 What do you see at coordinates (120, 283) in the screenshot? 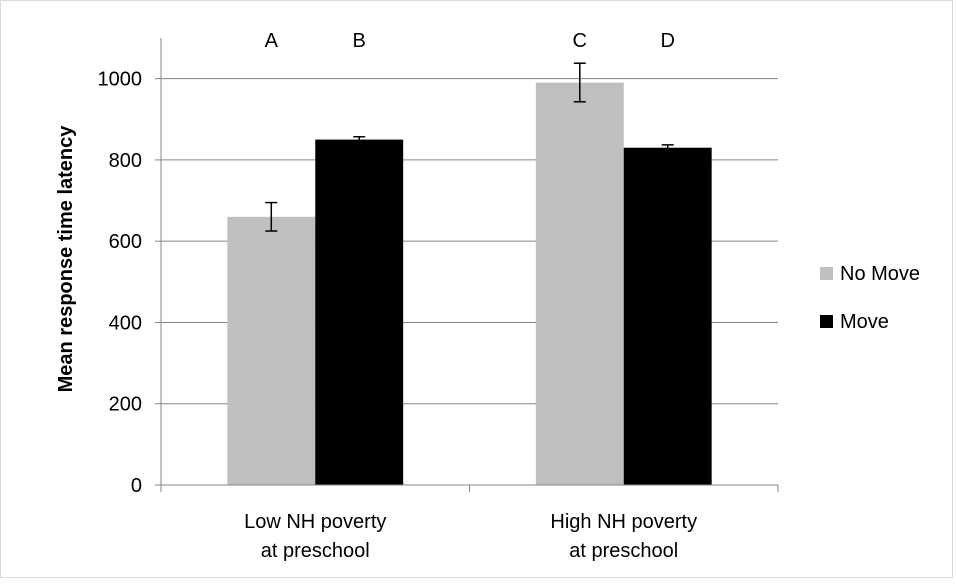
I see `y-tick-labels: 0 200 400 600 800 1000` at bounding box center [120, 283].